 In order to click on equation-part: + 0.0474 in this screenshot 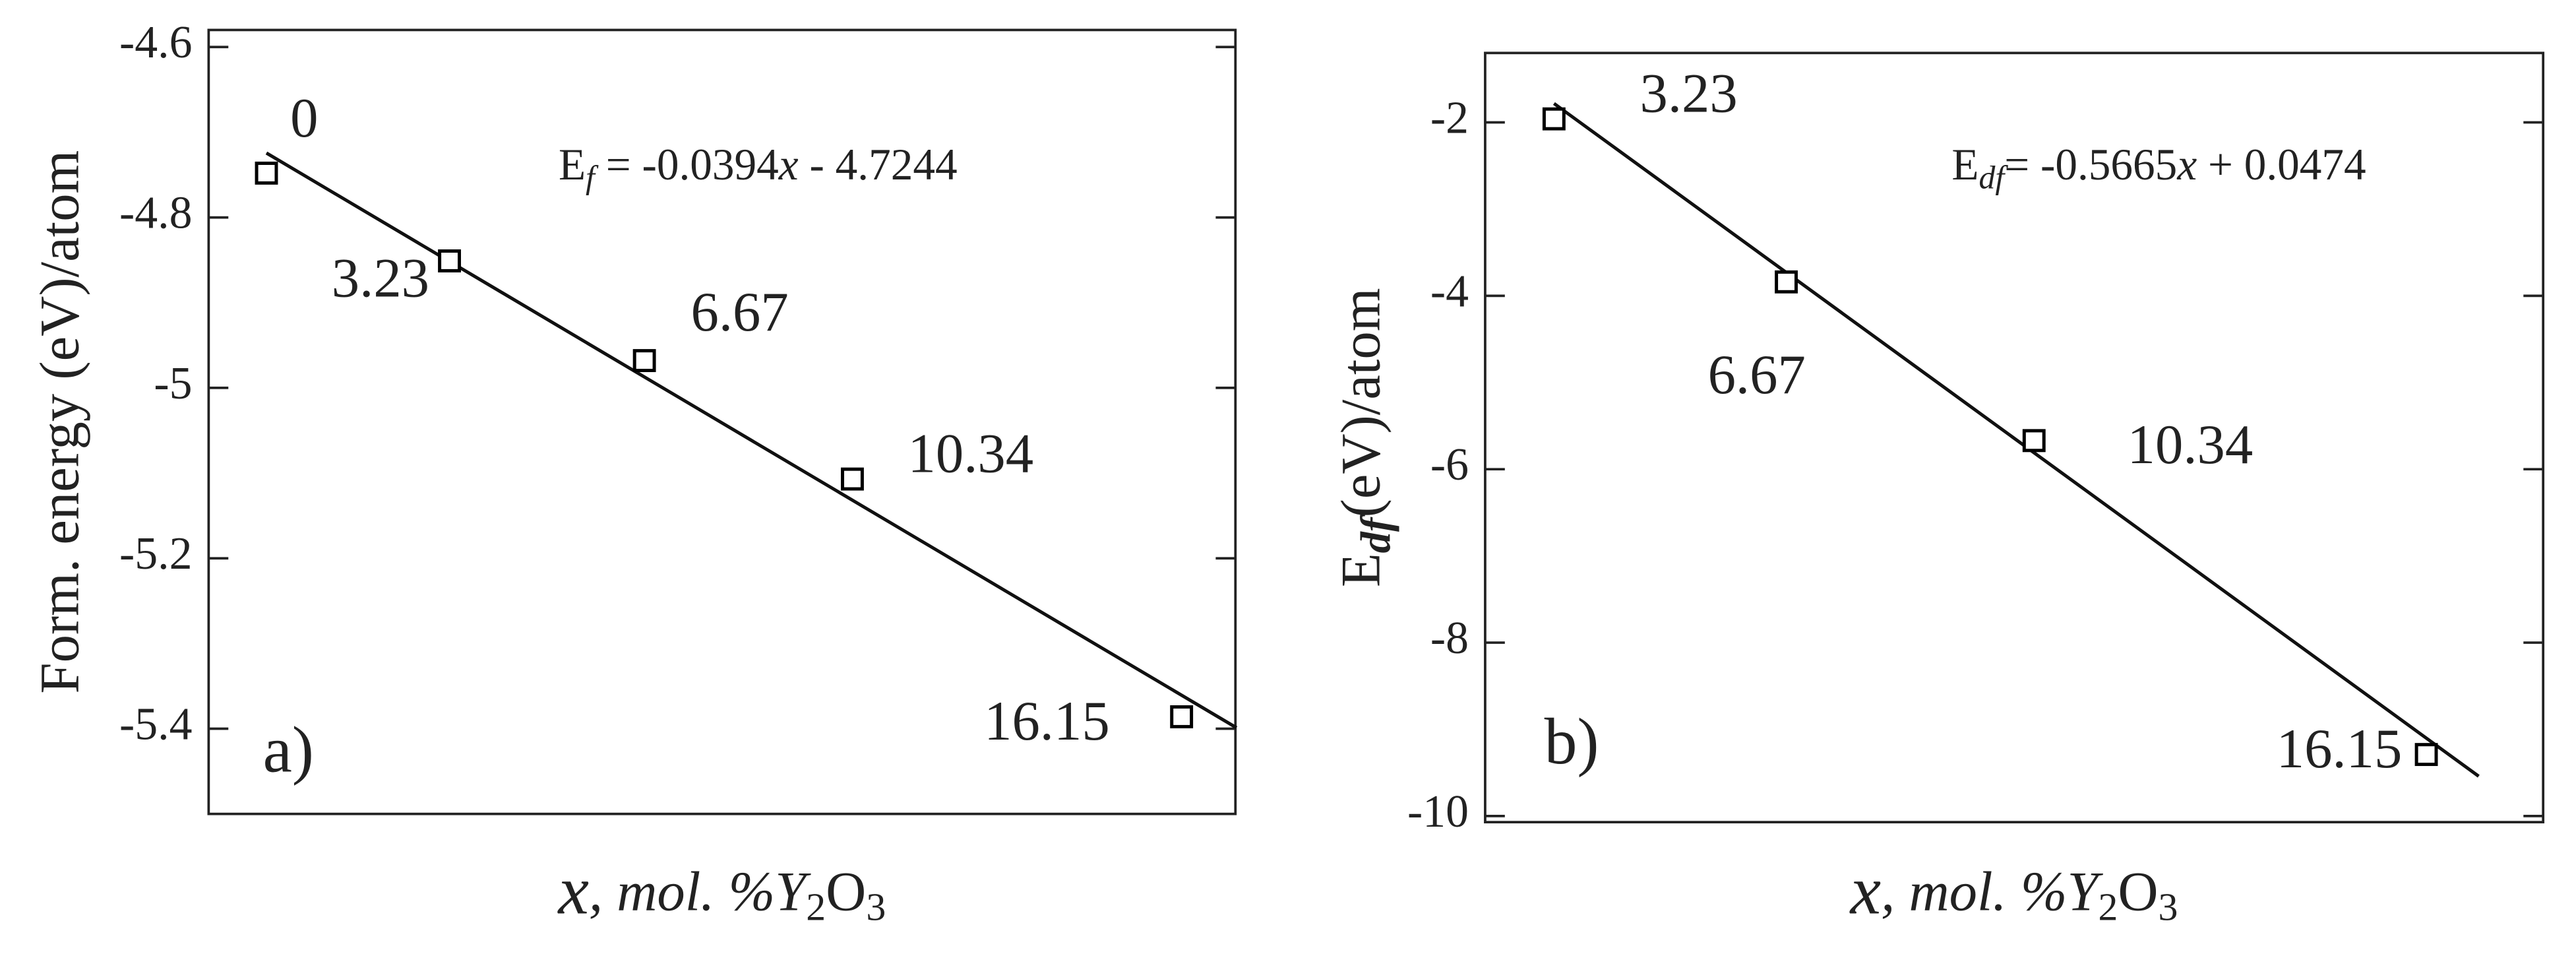, I will do `click(2281, 165)`.